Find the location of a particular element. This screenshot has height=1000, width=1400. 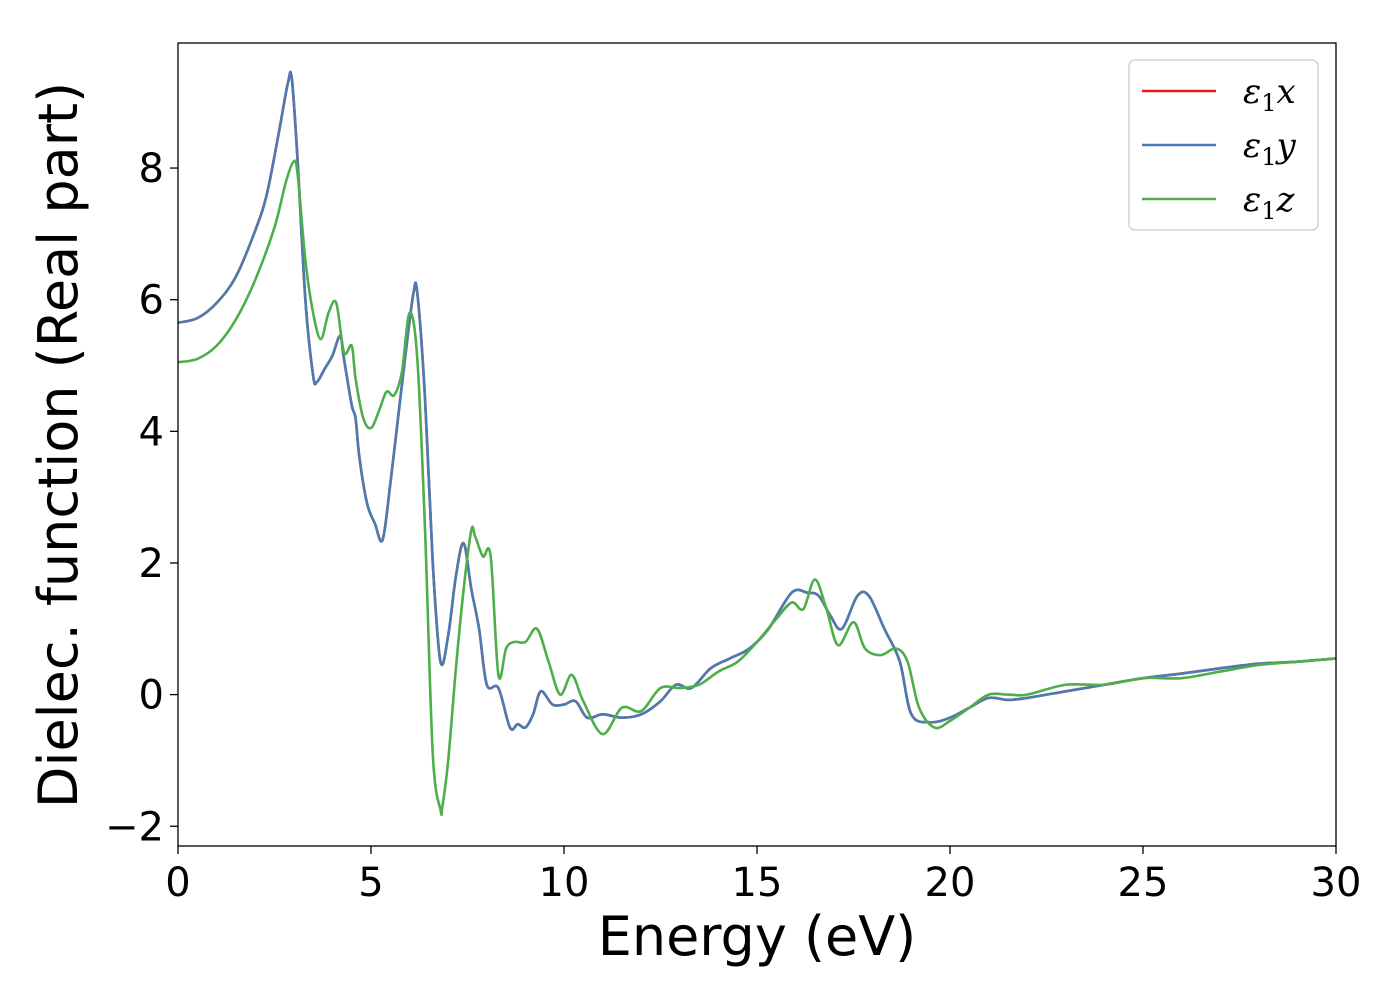

y-tick-label: −2 is located at coordinates (134, 827).